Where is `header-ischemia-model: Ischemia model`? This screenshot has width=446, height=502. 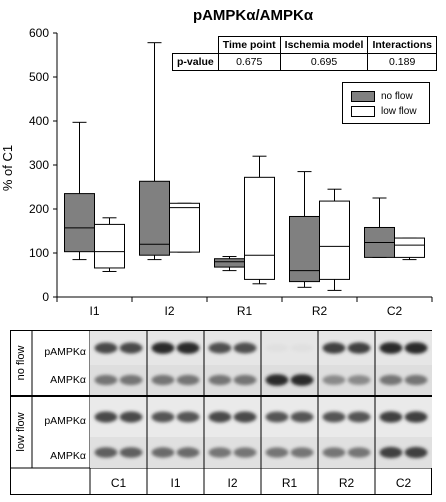
header-ischemia-model: Ischemia model is located at coordinates (324, 45).